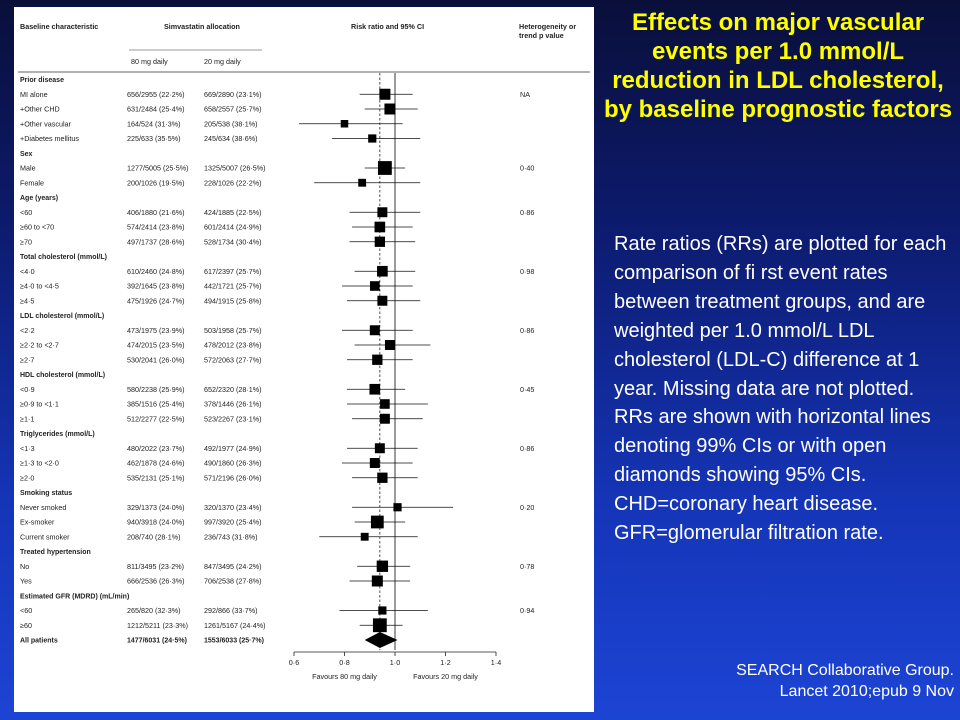 The width and height of the screenshot is (960, 720). What do you see at coordinates (156, 330) in the screenshot?
I see `row-80mg-events: 473/1975 (23·9%)` at bounding box center [156, 330].